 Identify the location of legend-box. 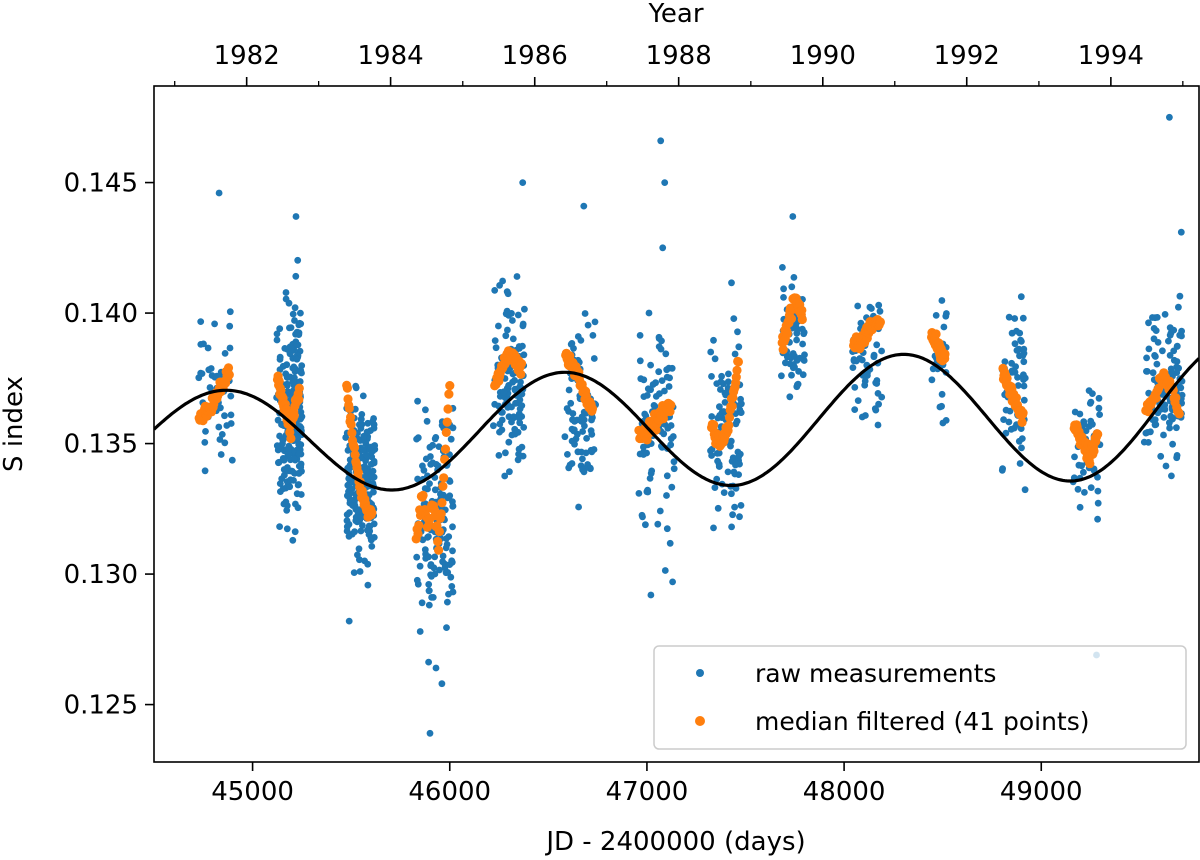
(920, 697).